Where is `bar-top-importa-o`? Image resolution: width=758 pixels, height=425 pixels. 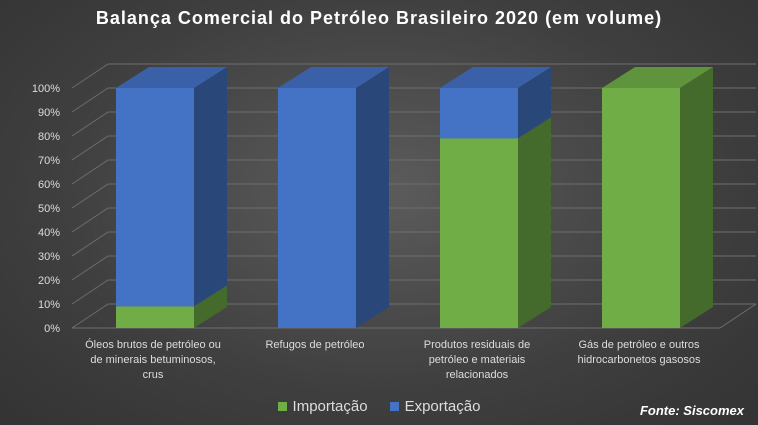 bar-top-importa-o is located at coordinates (657, 77).